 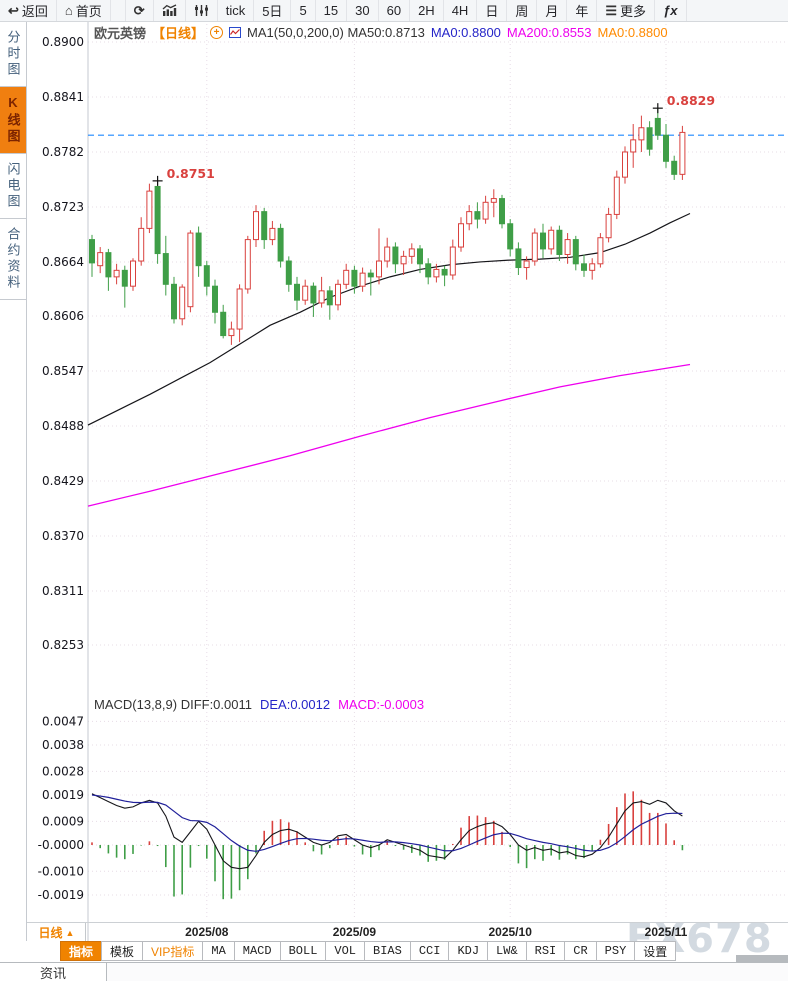 What do you see at coordinates (63, 152) in the screenshot?
I see `svg-text: 0.8782` at bounding box center [63, 152].